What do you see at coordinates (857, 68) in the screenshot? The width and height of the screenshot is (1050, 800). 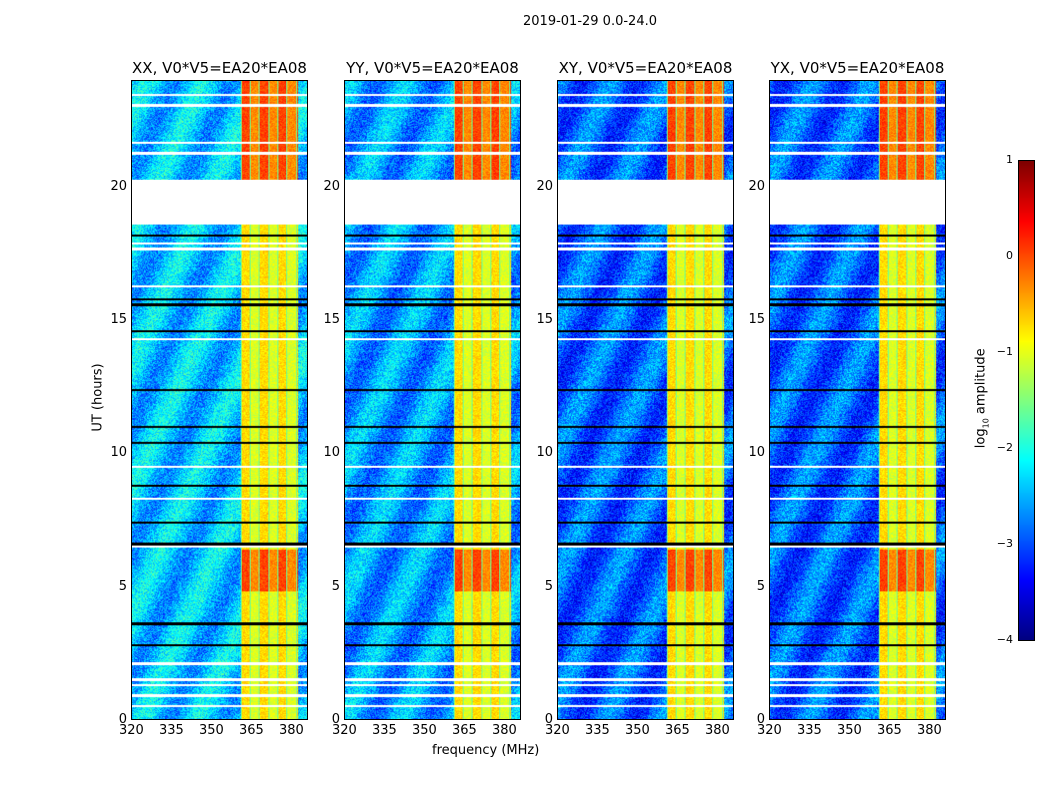 I see `panel-title: YX, V0*V5=EA20*EA08` at bounding box center [857, 68].